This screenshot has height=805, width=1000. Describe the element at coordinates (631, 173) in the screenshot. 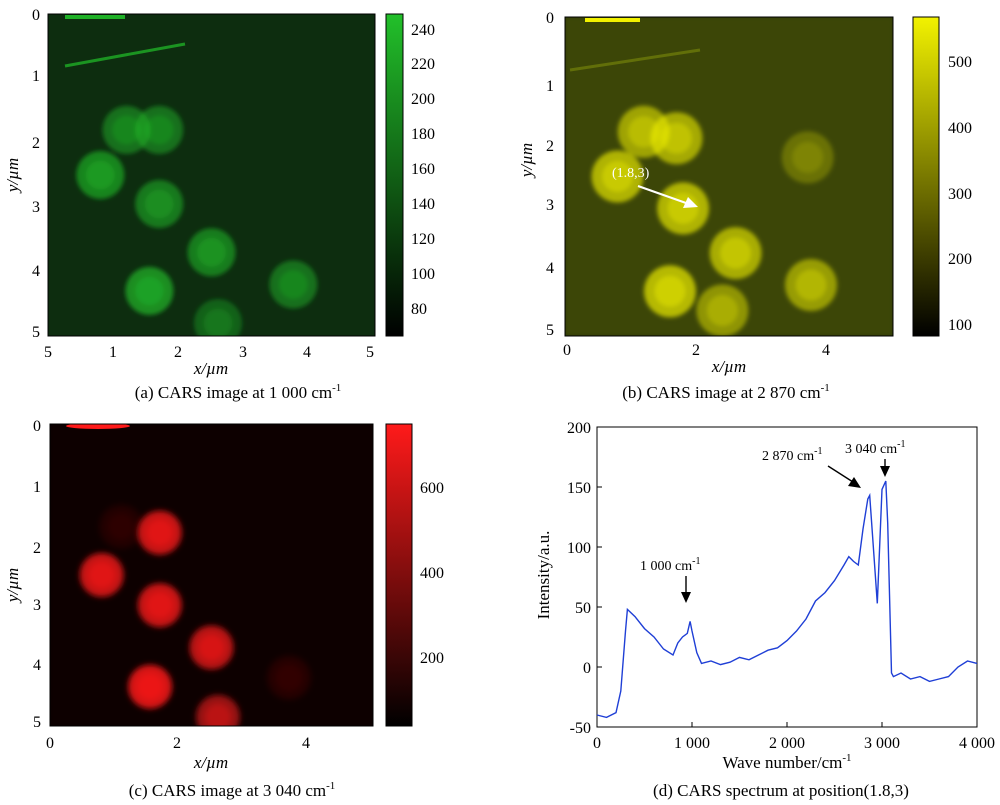

I see `position-annotation: (1.8,3)` at that location.